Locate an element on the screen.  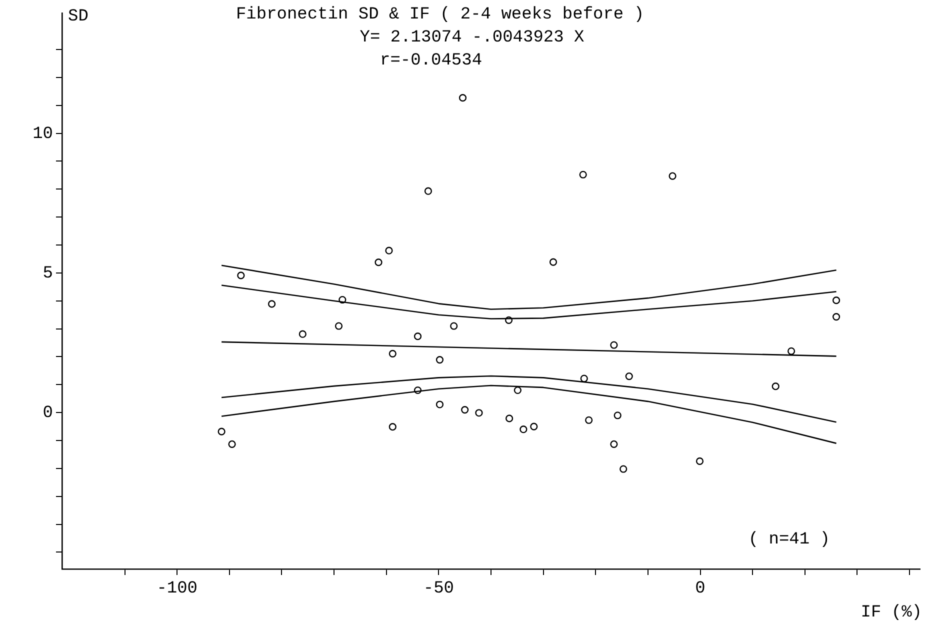
x-tick-label: -50 is located at coordinates (438, 589).